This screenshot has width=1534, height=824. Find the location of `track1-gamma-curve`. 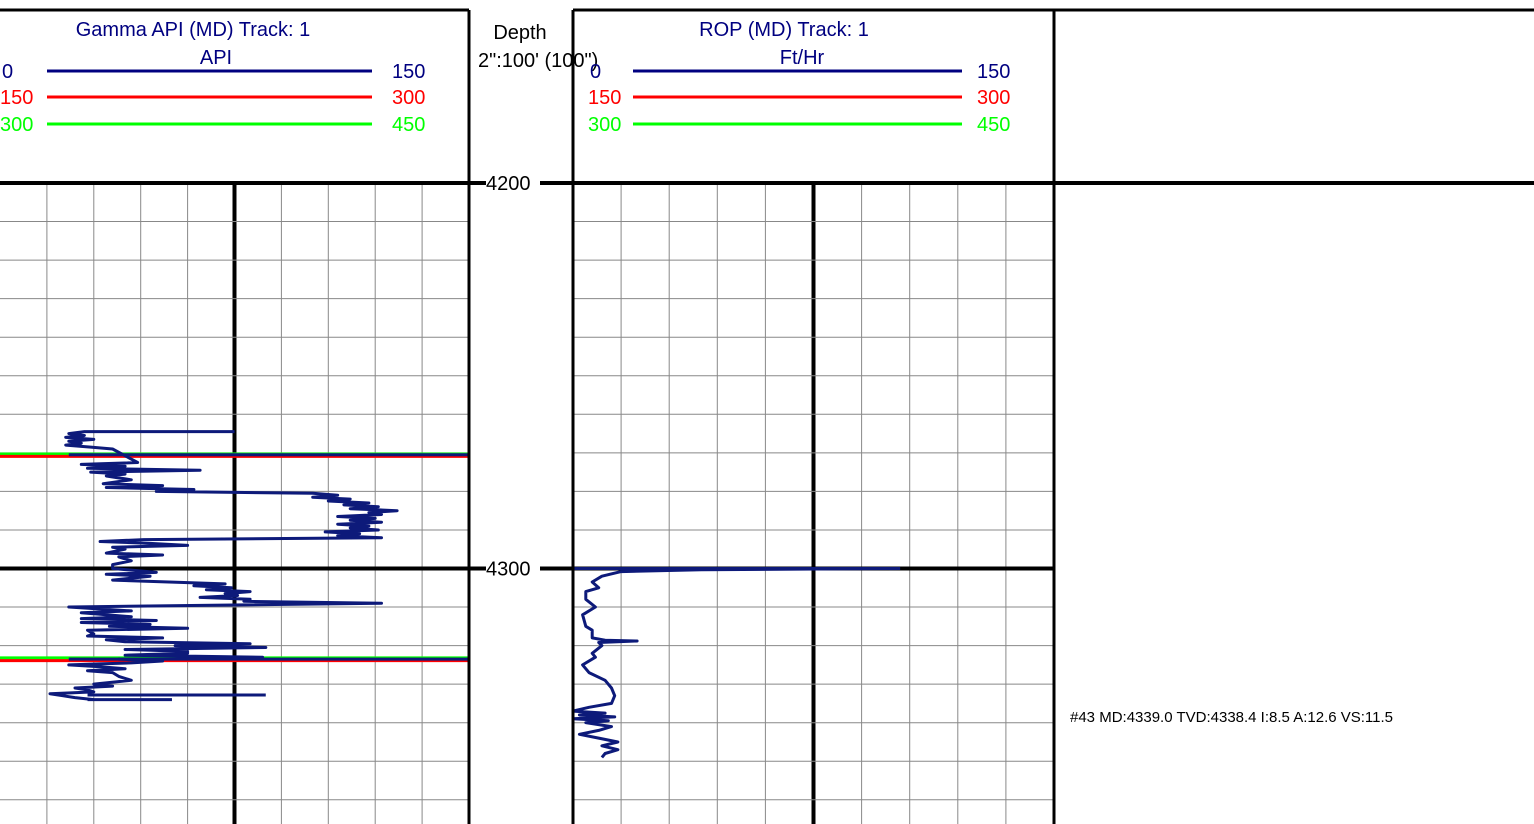

track1-gamma-curve is located at coordinates (258, 566).